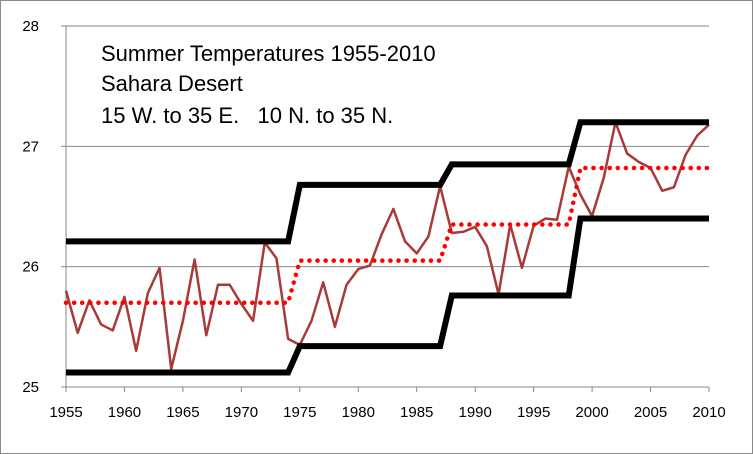 Image resolution: width=753 pixels, height=454 pixels. What do you see at coordinates (358, 412) in the screenshot?
I see `x-tick-label-1980: 1980` at bounding box center [358, 412].